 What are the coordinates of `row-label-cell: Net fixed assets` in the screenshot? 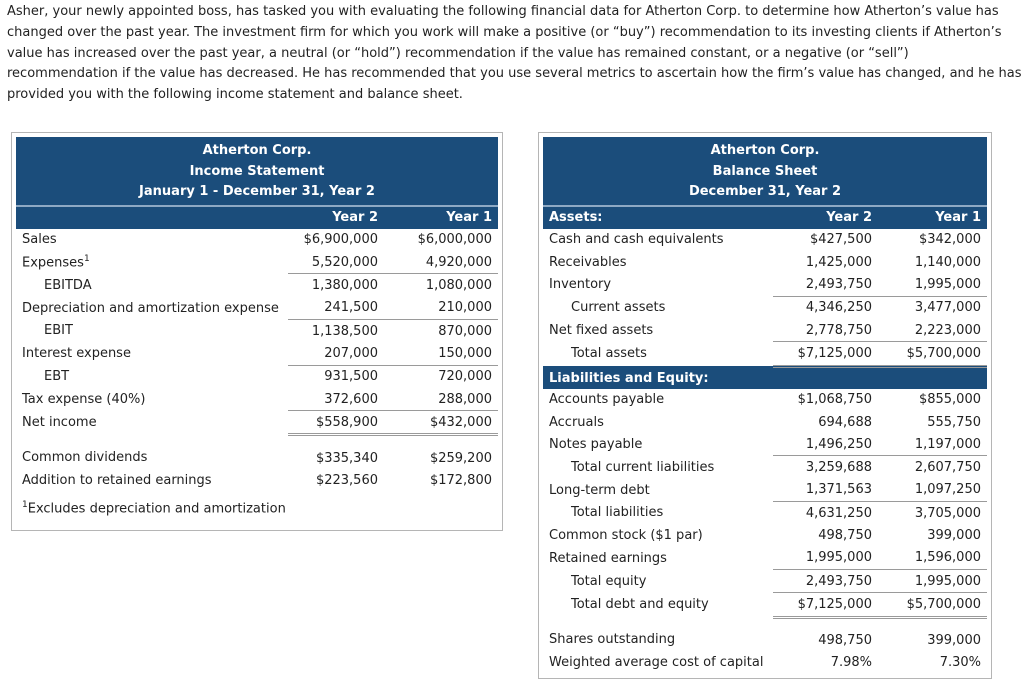 It's located at (658, 330).